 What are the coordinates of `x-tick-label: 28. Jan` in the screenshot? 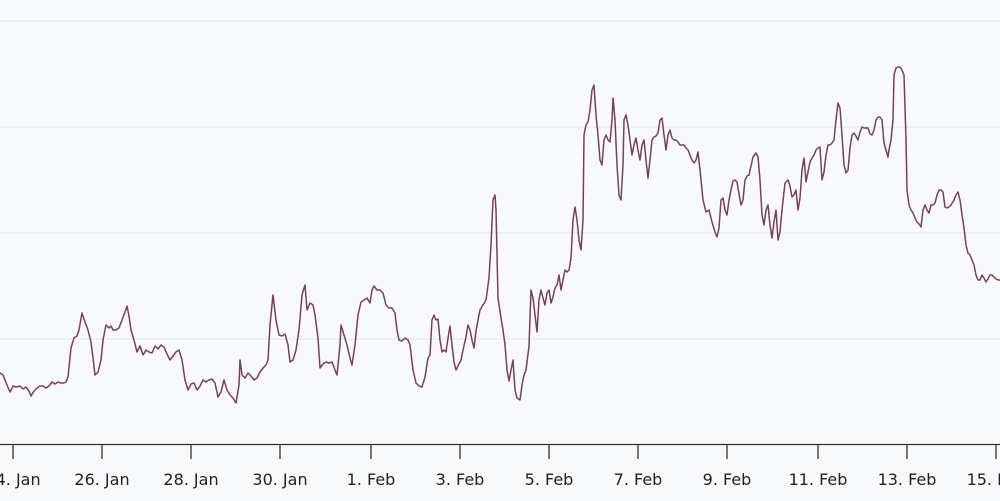 It's located at (190, 479).